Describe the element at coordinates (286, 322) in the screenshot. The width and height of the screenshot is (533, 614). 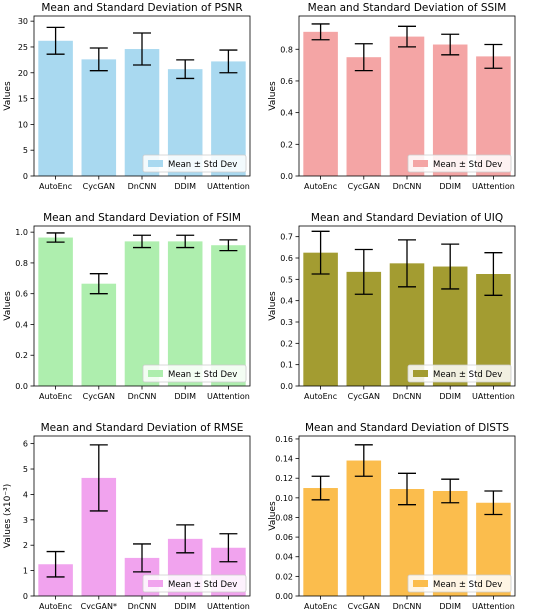
I see `y-tick-label: 0.3` at that location.